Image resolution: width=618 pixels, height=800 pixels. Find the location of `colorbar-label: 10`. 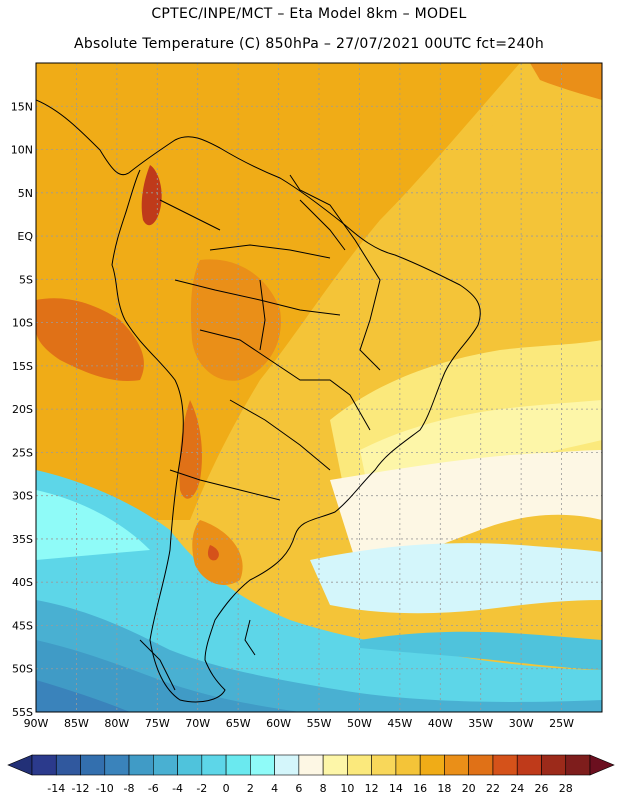

colorbar-label: 10 is located at coordinates (347, 788).